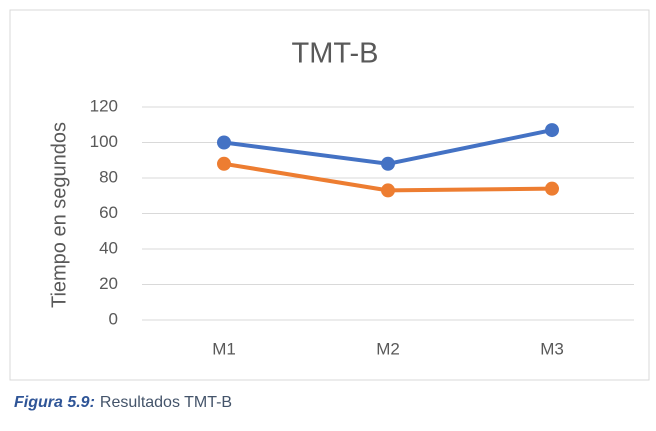 This screenshot has width=656, height=431. I want to click on y-tick-label: 60, so click(108, 212).